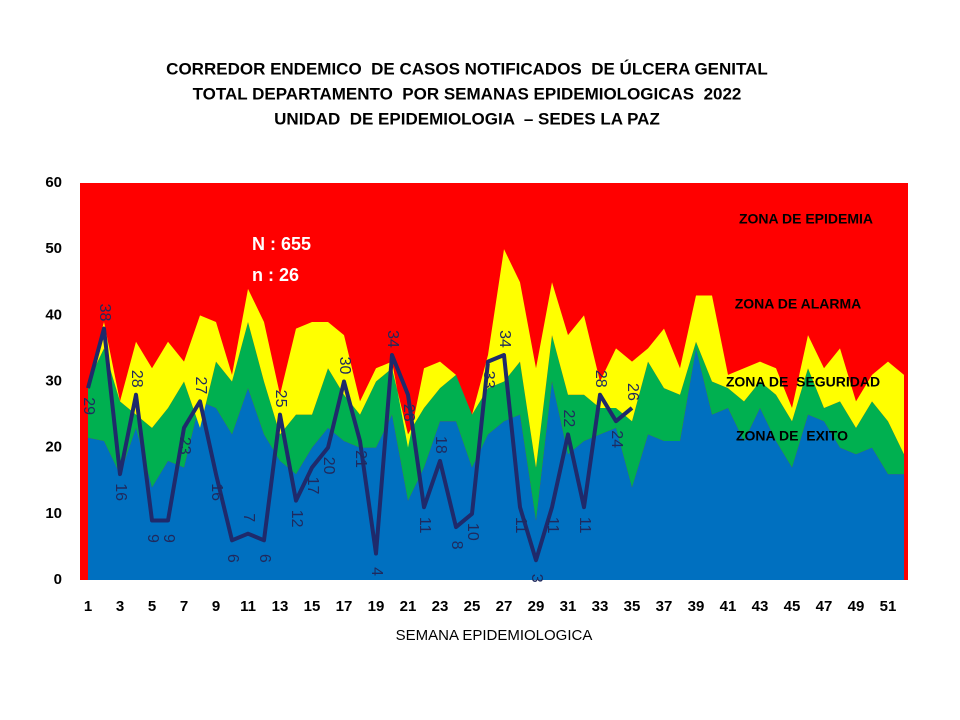 Image resolution: width=960 pixels, height=720 pixels. Describe the element at coordinates (888, 606) in the screenshot. I see `x-tick-label: 51` at that location.